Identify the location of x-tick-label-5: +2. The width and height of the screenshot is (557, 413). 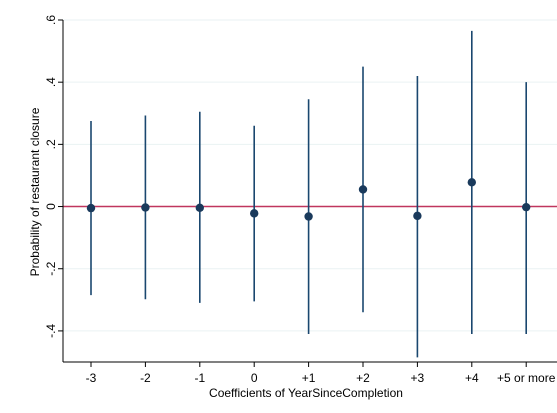
(363, 378).